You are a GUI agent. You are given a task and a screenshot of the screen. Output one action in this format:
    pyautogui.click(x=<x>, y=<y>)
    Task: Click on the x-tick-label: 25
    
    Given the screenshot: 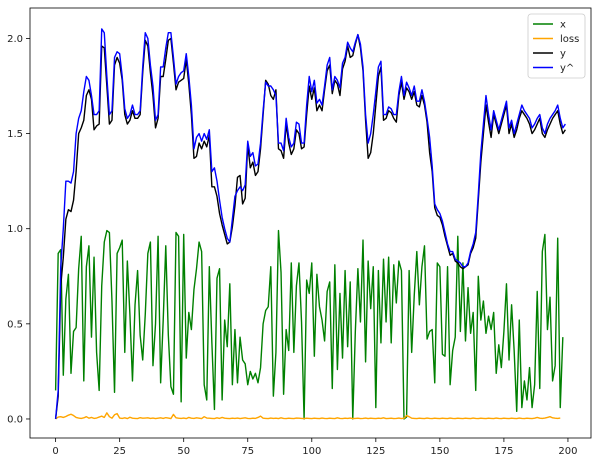 What is the action you would take?
    pyautogui.click(x=119, y=451)
    